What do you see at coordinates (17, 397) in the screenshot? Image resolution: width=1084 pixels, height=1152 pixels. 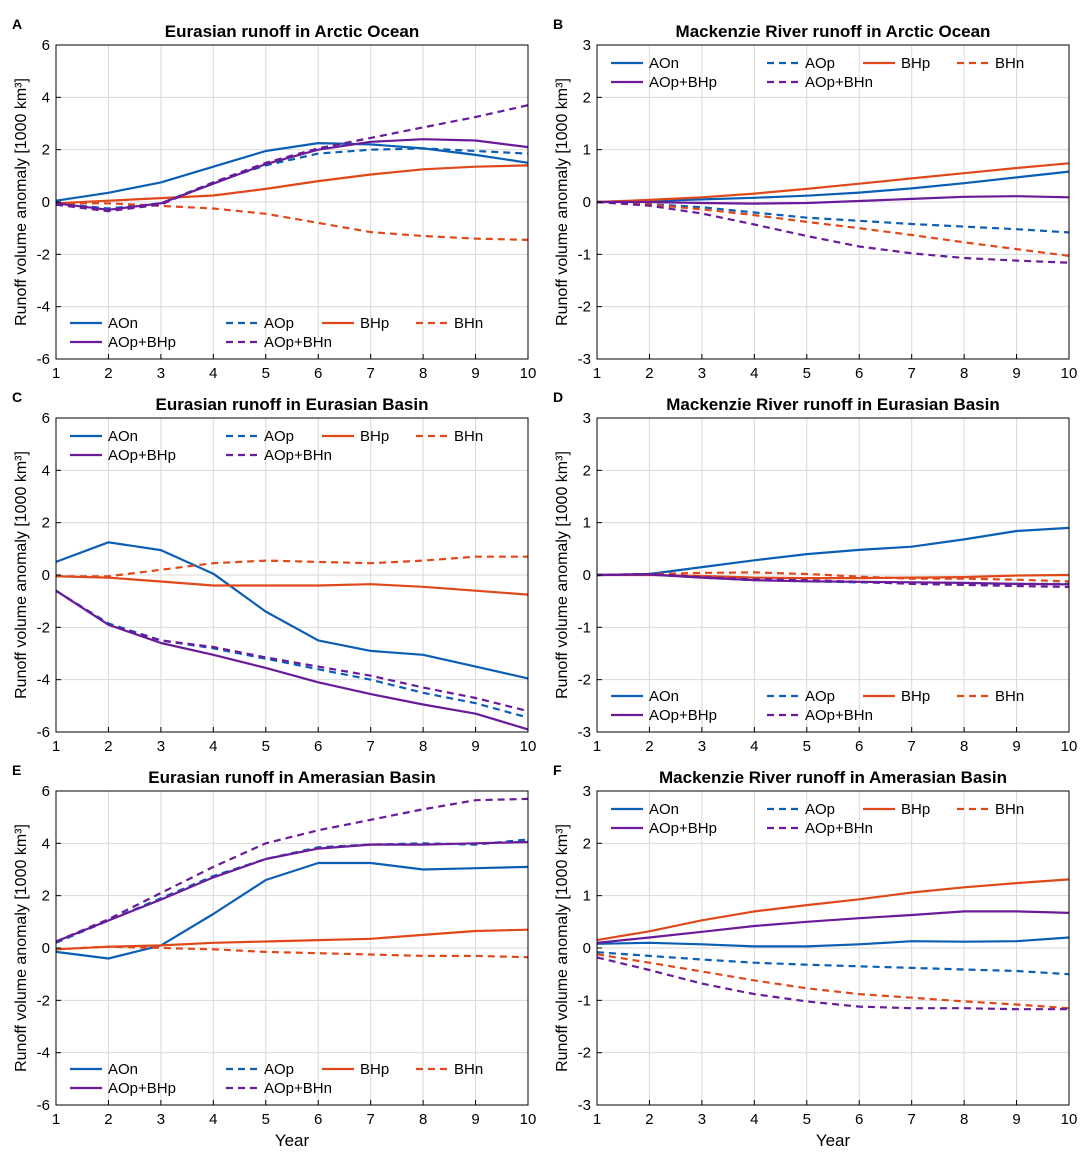 I see `panel-letter: C` at bounding box center [17, 397].